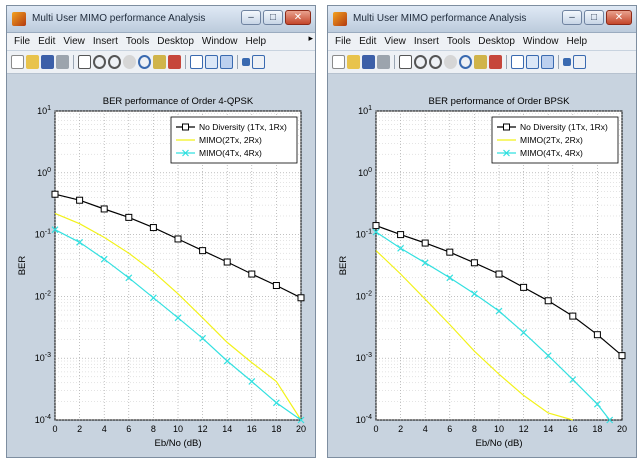  Describe the element at coordinates (22, 266) in the screenshot. I see `y-axis-label: BER` at that location.